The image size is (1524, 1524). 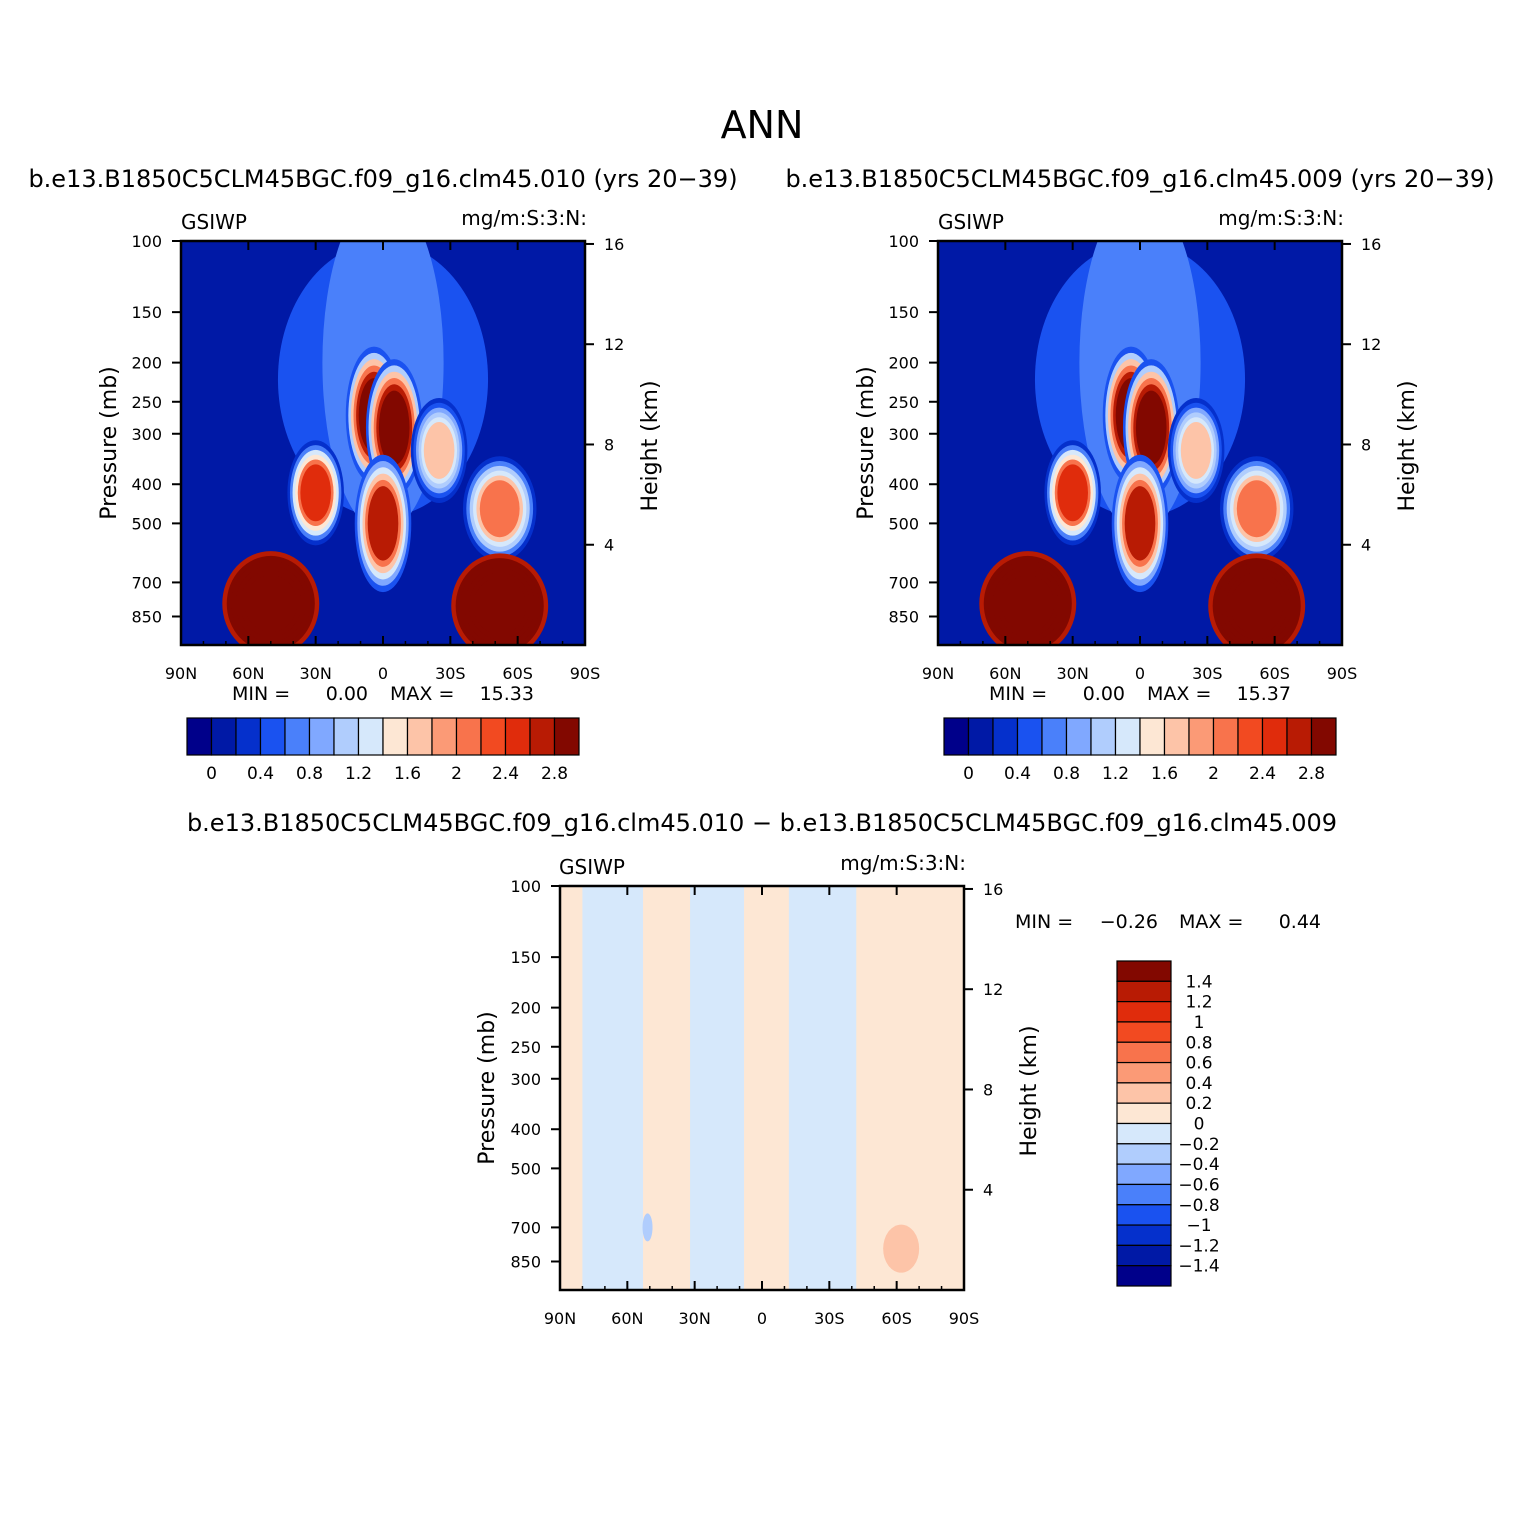 What do you see at coordinates (1198, 1165) in the screenshot?
I see `colorbar-label: −0.4` at bounding box center [1198, 1165].